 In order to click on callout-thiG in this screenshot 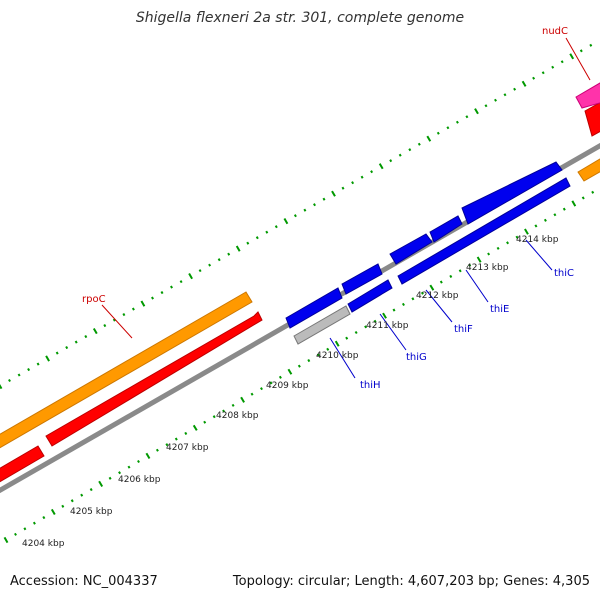, I will do `click(393, 332)`.